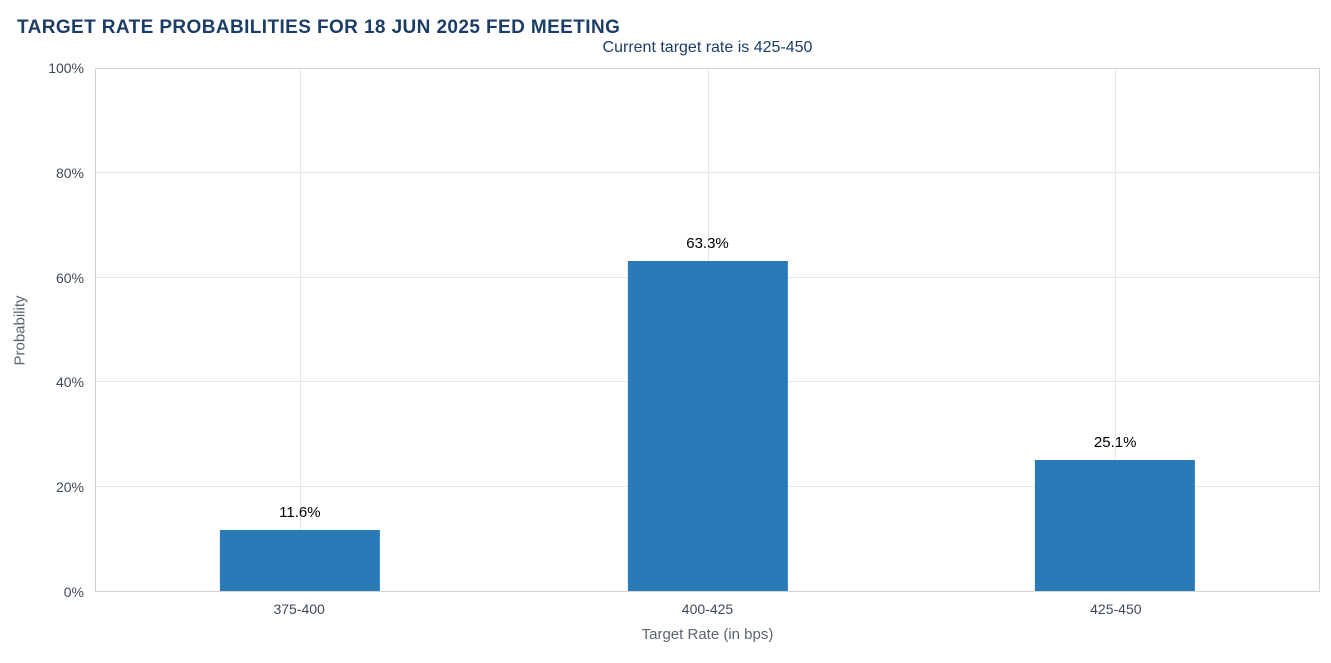  What do you see at coordinates (300, 513) in the screenshot?
I see `bar-value-label: 11.6%` at bounding box center [300, 513].